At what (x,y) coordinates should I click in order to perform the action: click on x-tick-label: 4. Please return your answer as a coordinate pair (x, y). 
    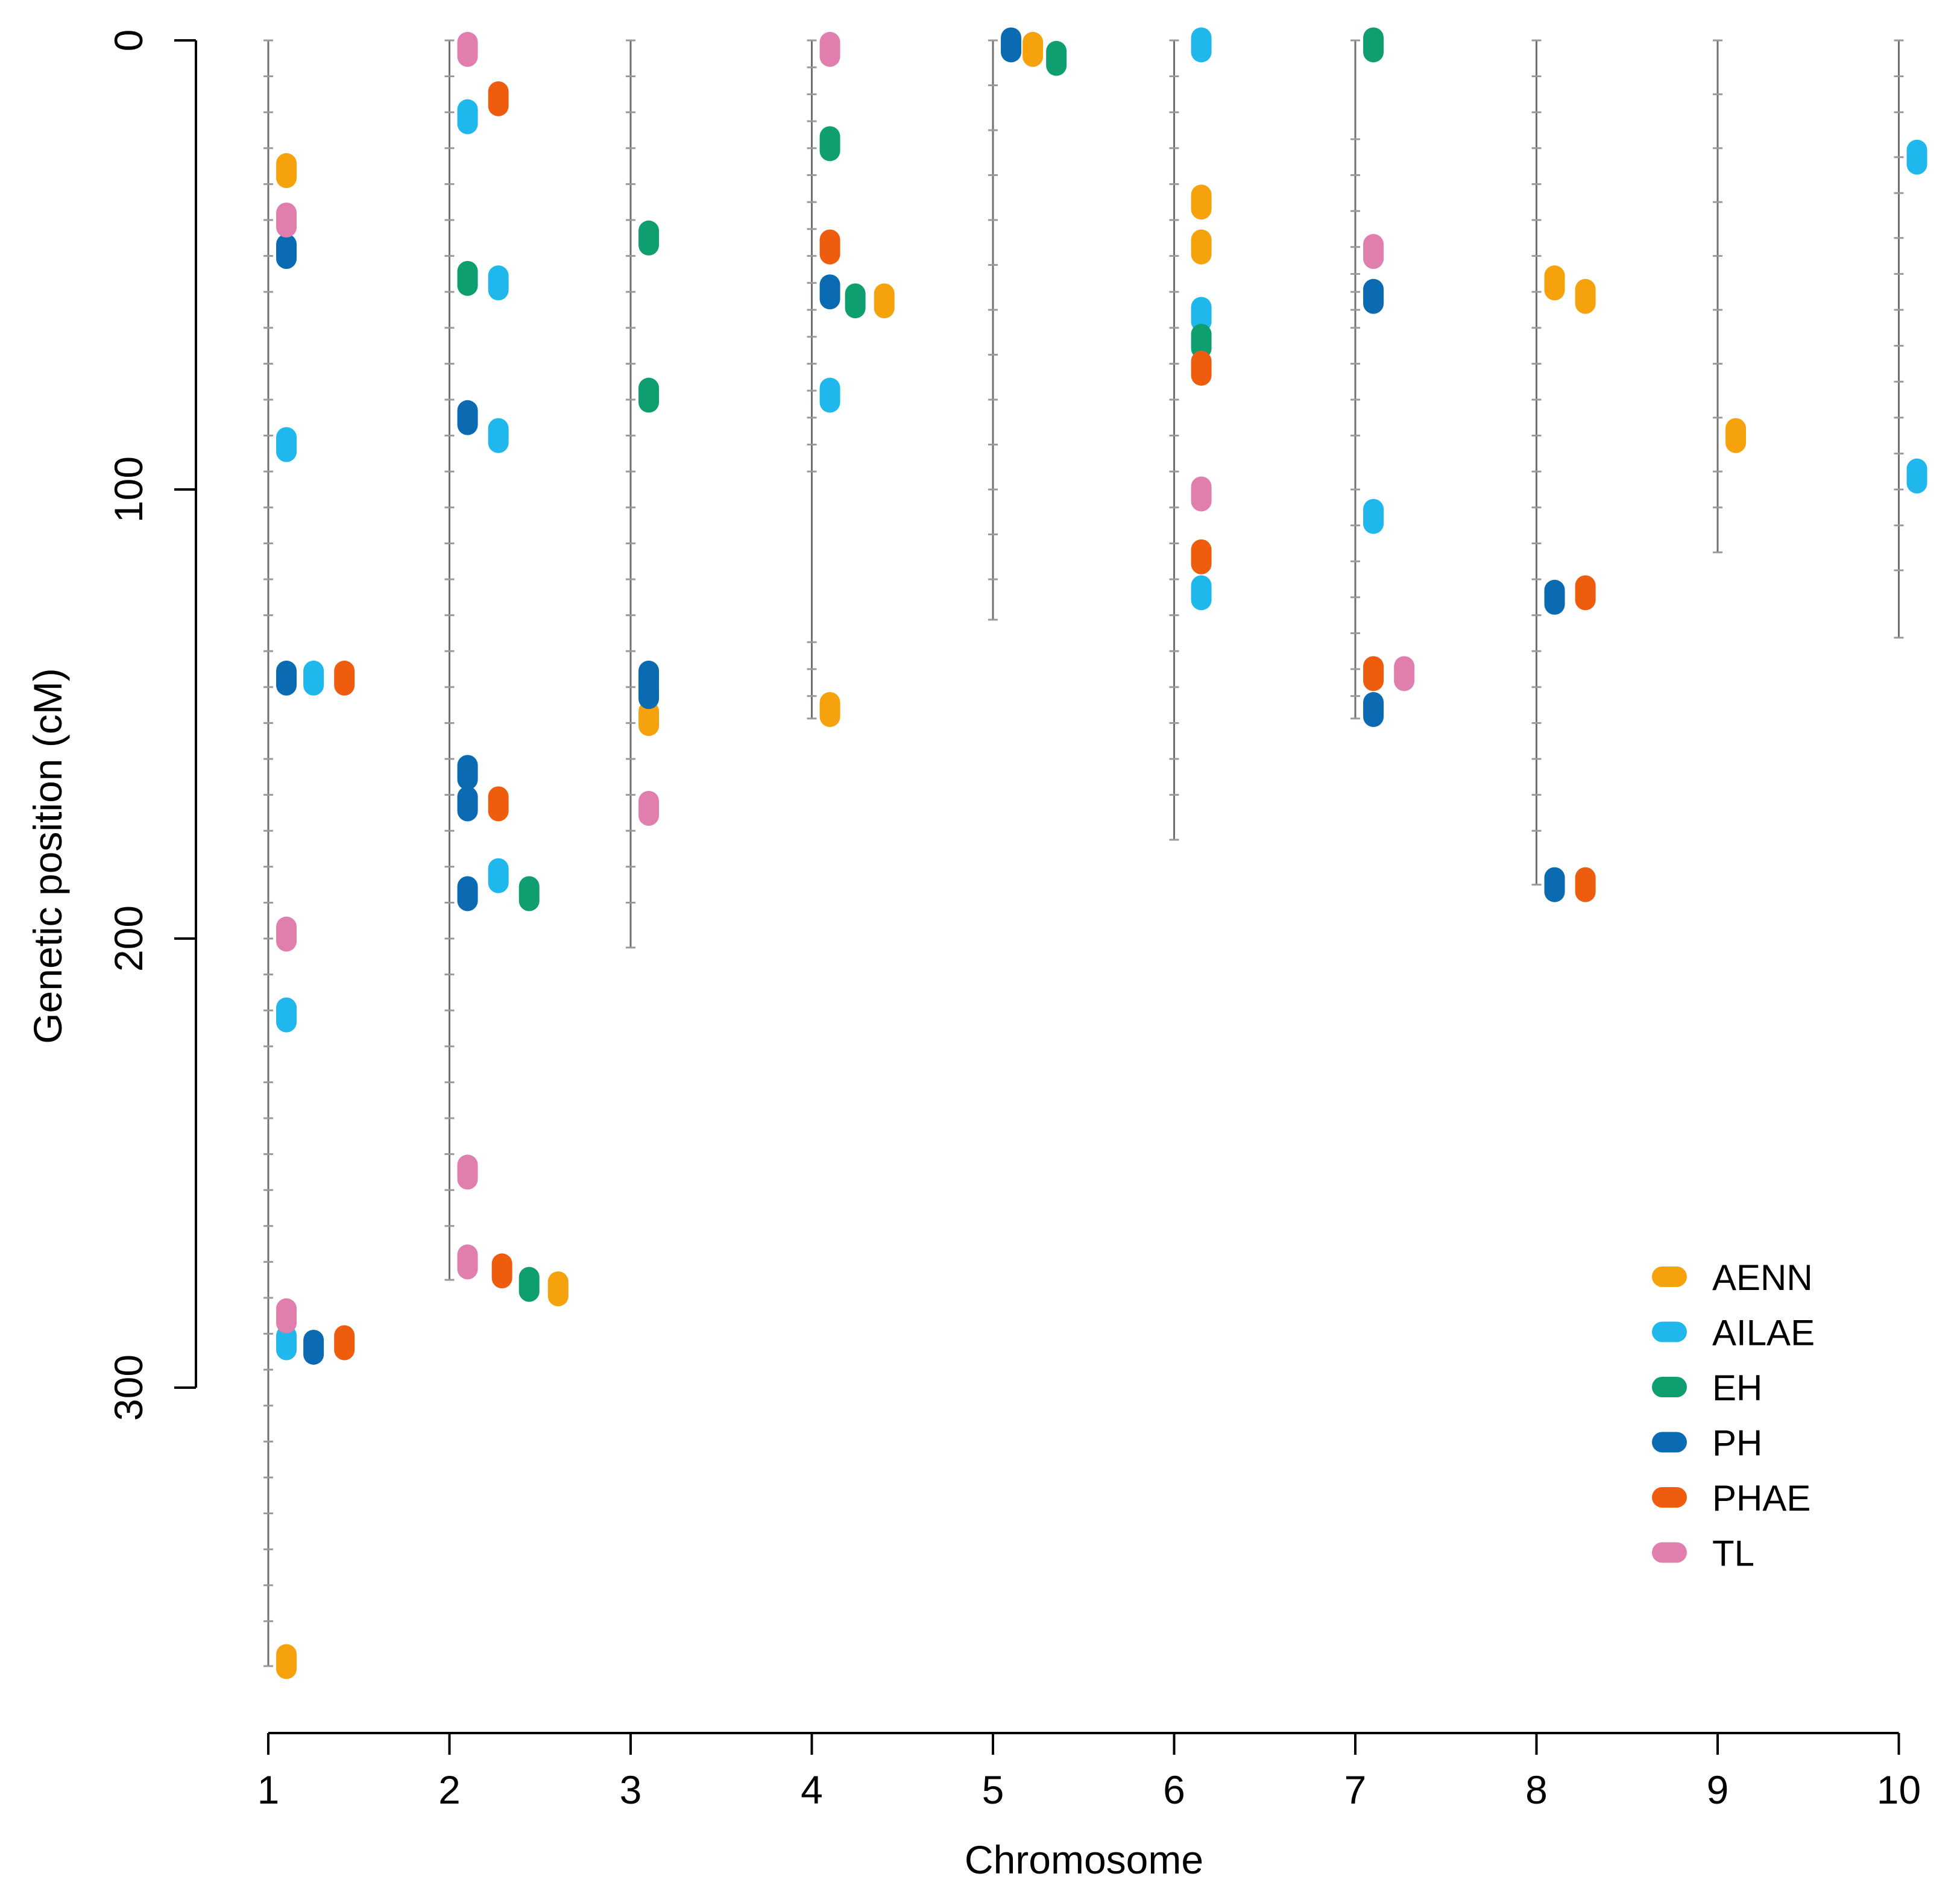
    Looking at the image, I should click on (812, 1789).